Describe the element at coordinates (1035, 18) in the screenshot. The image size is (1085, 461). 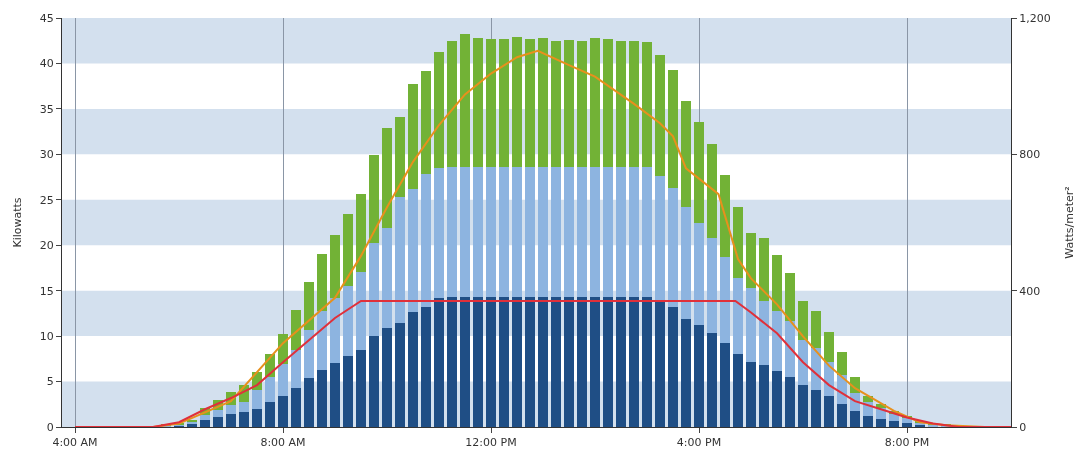
I see `y2-tick-label: 1,200` at that location.